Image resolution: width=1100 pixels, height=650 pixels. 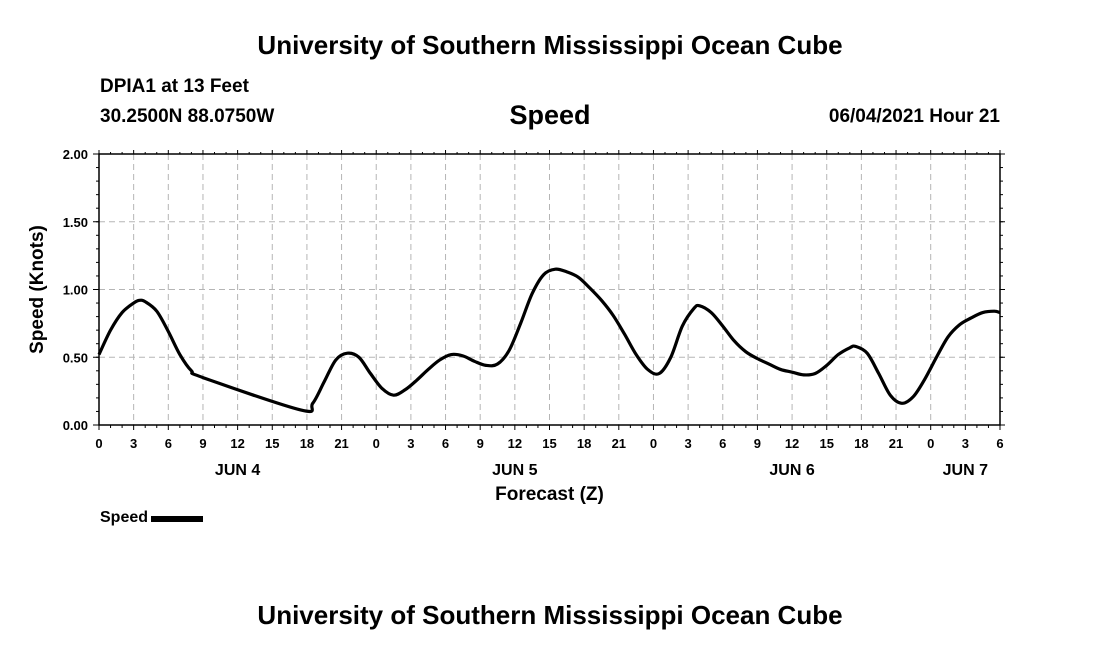 I want to click on coordinates-label: 30.2500N 88.0750W, so click(x=187, y=116).